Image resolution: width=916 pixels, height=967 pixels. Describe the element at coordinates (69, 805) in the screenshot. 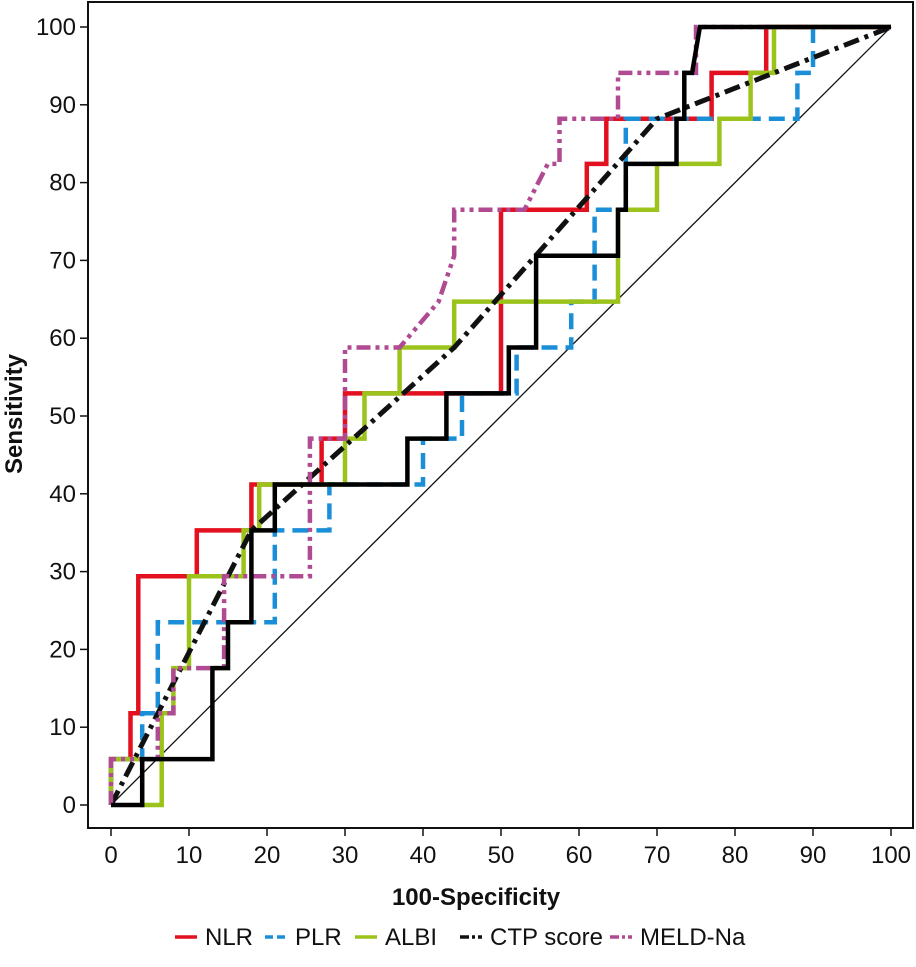

I see `y-tick-label: 0` at that location.